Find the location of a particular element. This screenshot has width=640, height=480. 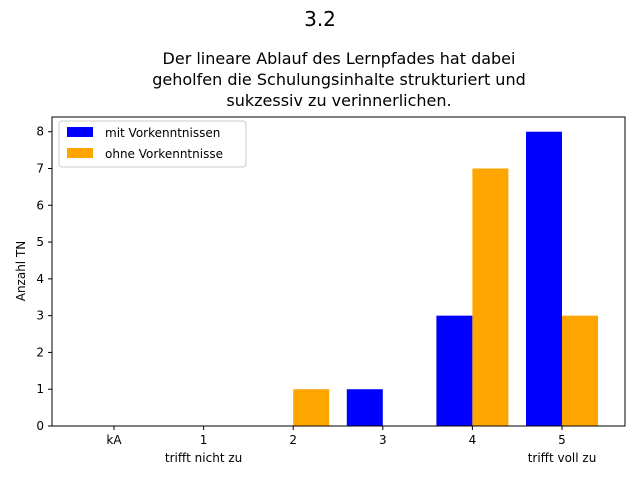

x-tick-label-0: kA is located at coordinates (114, 440).